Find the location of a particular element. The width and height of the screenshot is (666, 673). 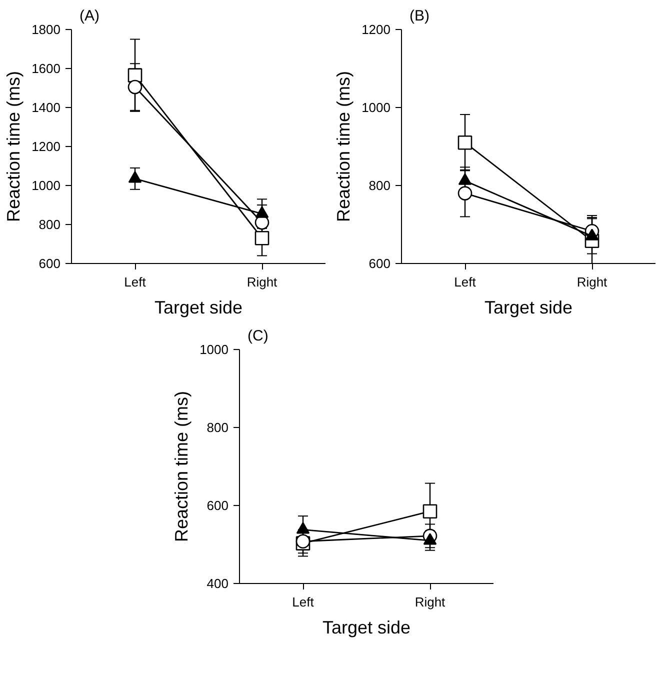

y-tick-label: 400 is located at coordinates (217, 583).